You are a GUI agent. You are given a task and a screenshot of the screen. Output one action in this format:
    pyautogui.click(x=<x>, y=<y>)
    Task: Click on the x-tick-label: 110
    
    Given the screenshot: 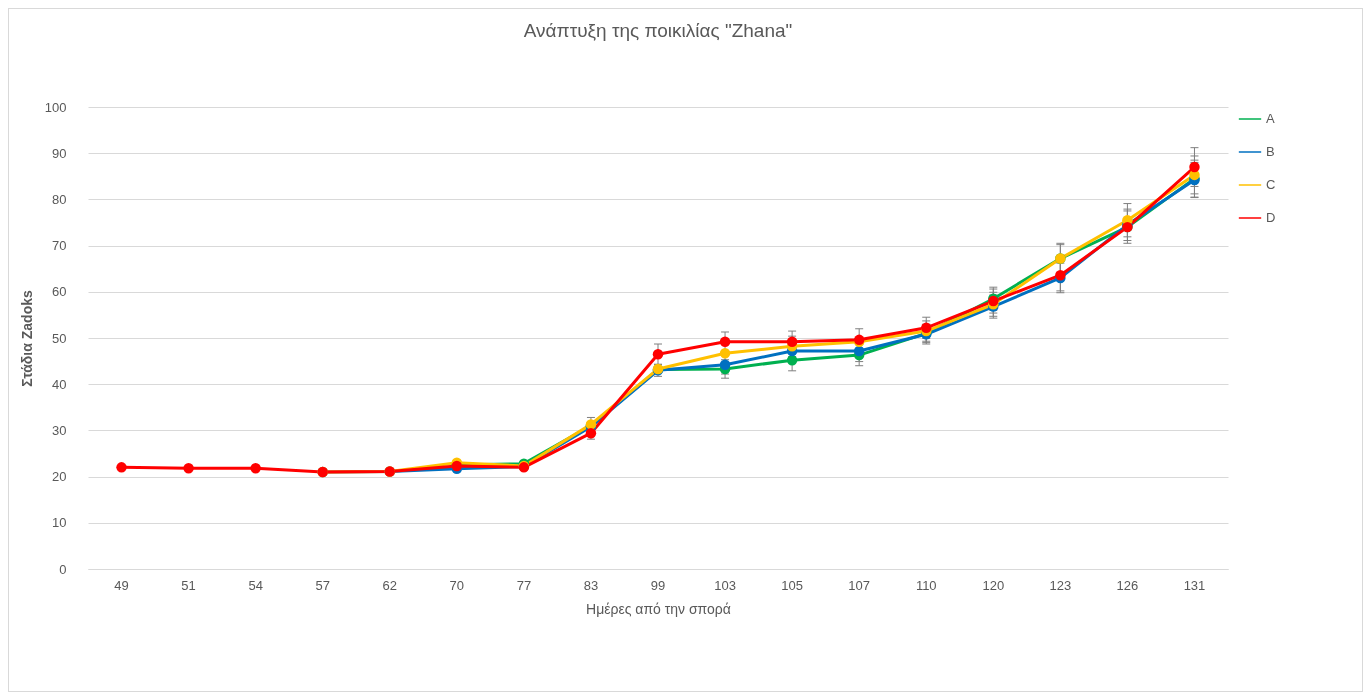 What is the action you would take?
    pyautogui.click(x=926, y=585)
    